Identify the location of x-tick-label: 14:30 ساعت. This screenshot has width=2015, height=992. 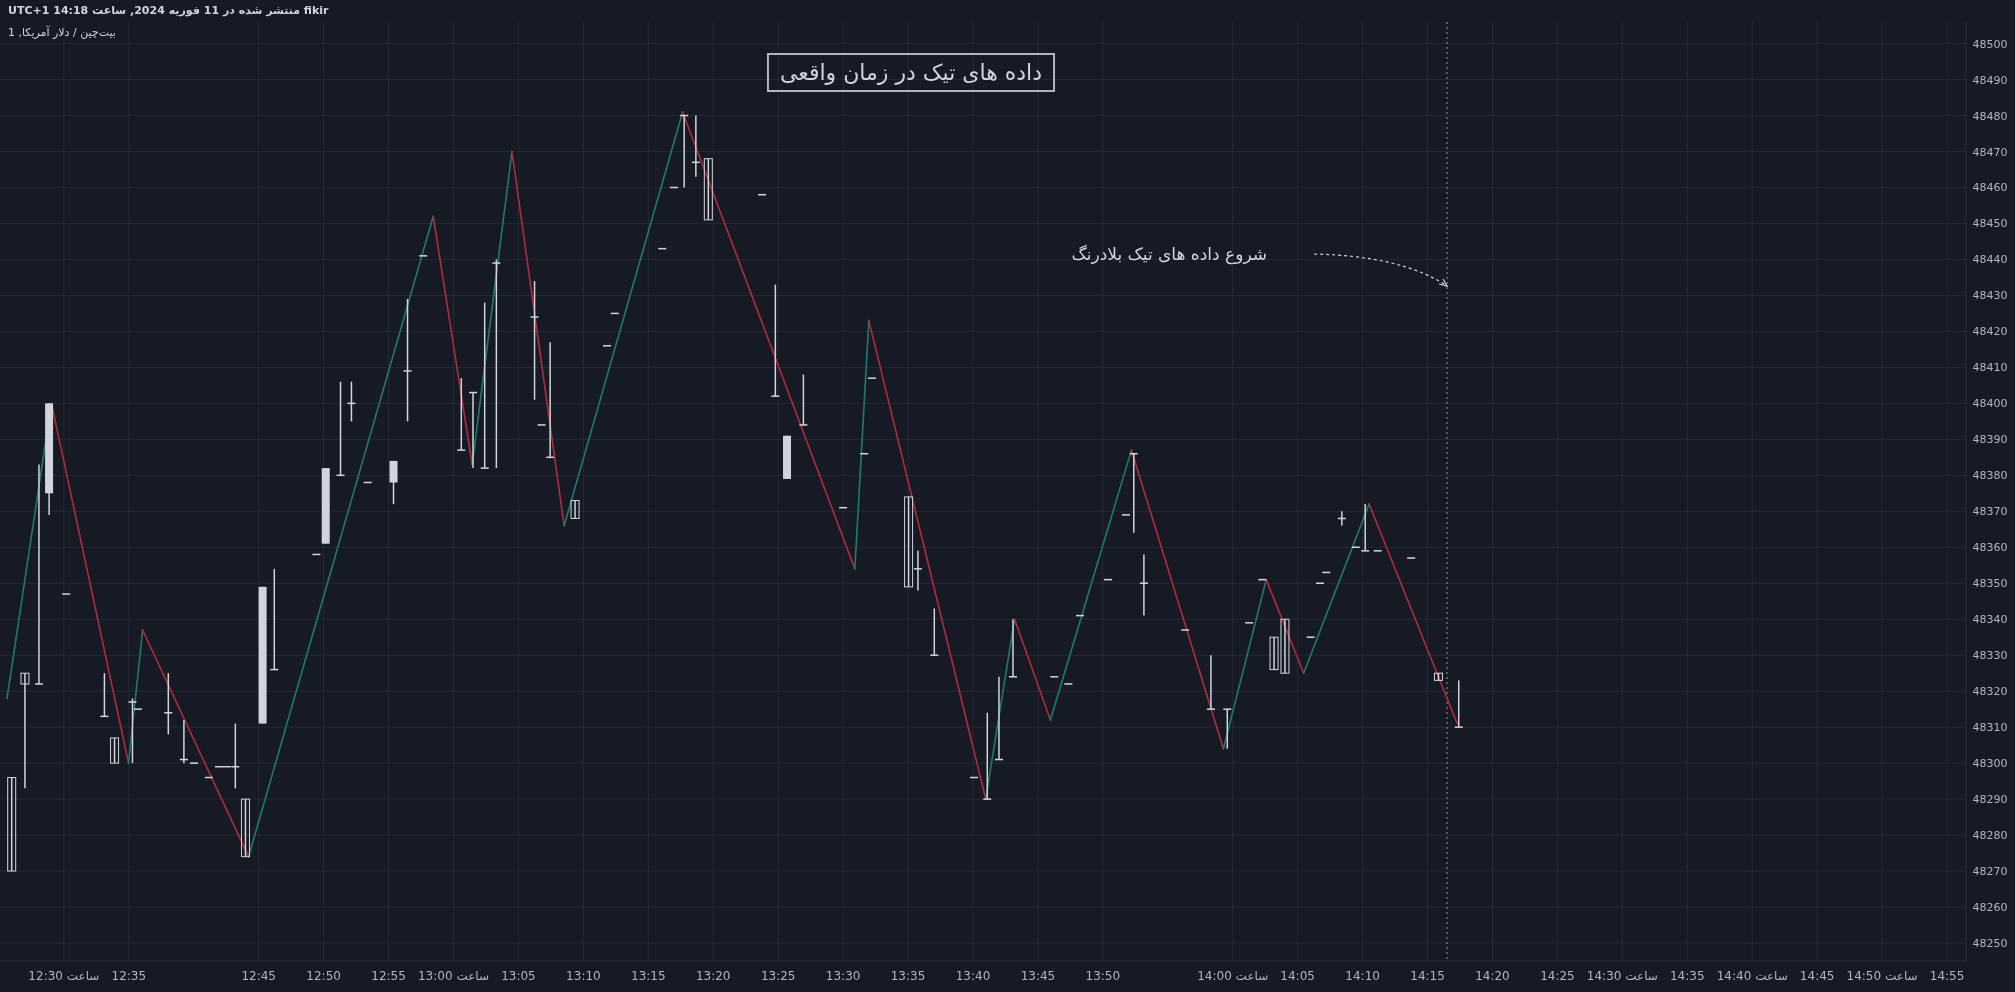
(1622, 976).